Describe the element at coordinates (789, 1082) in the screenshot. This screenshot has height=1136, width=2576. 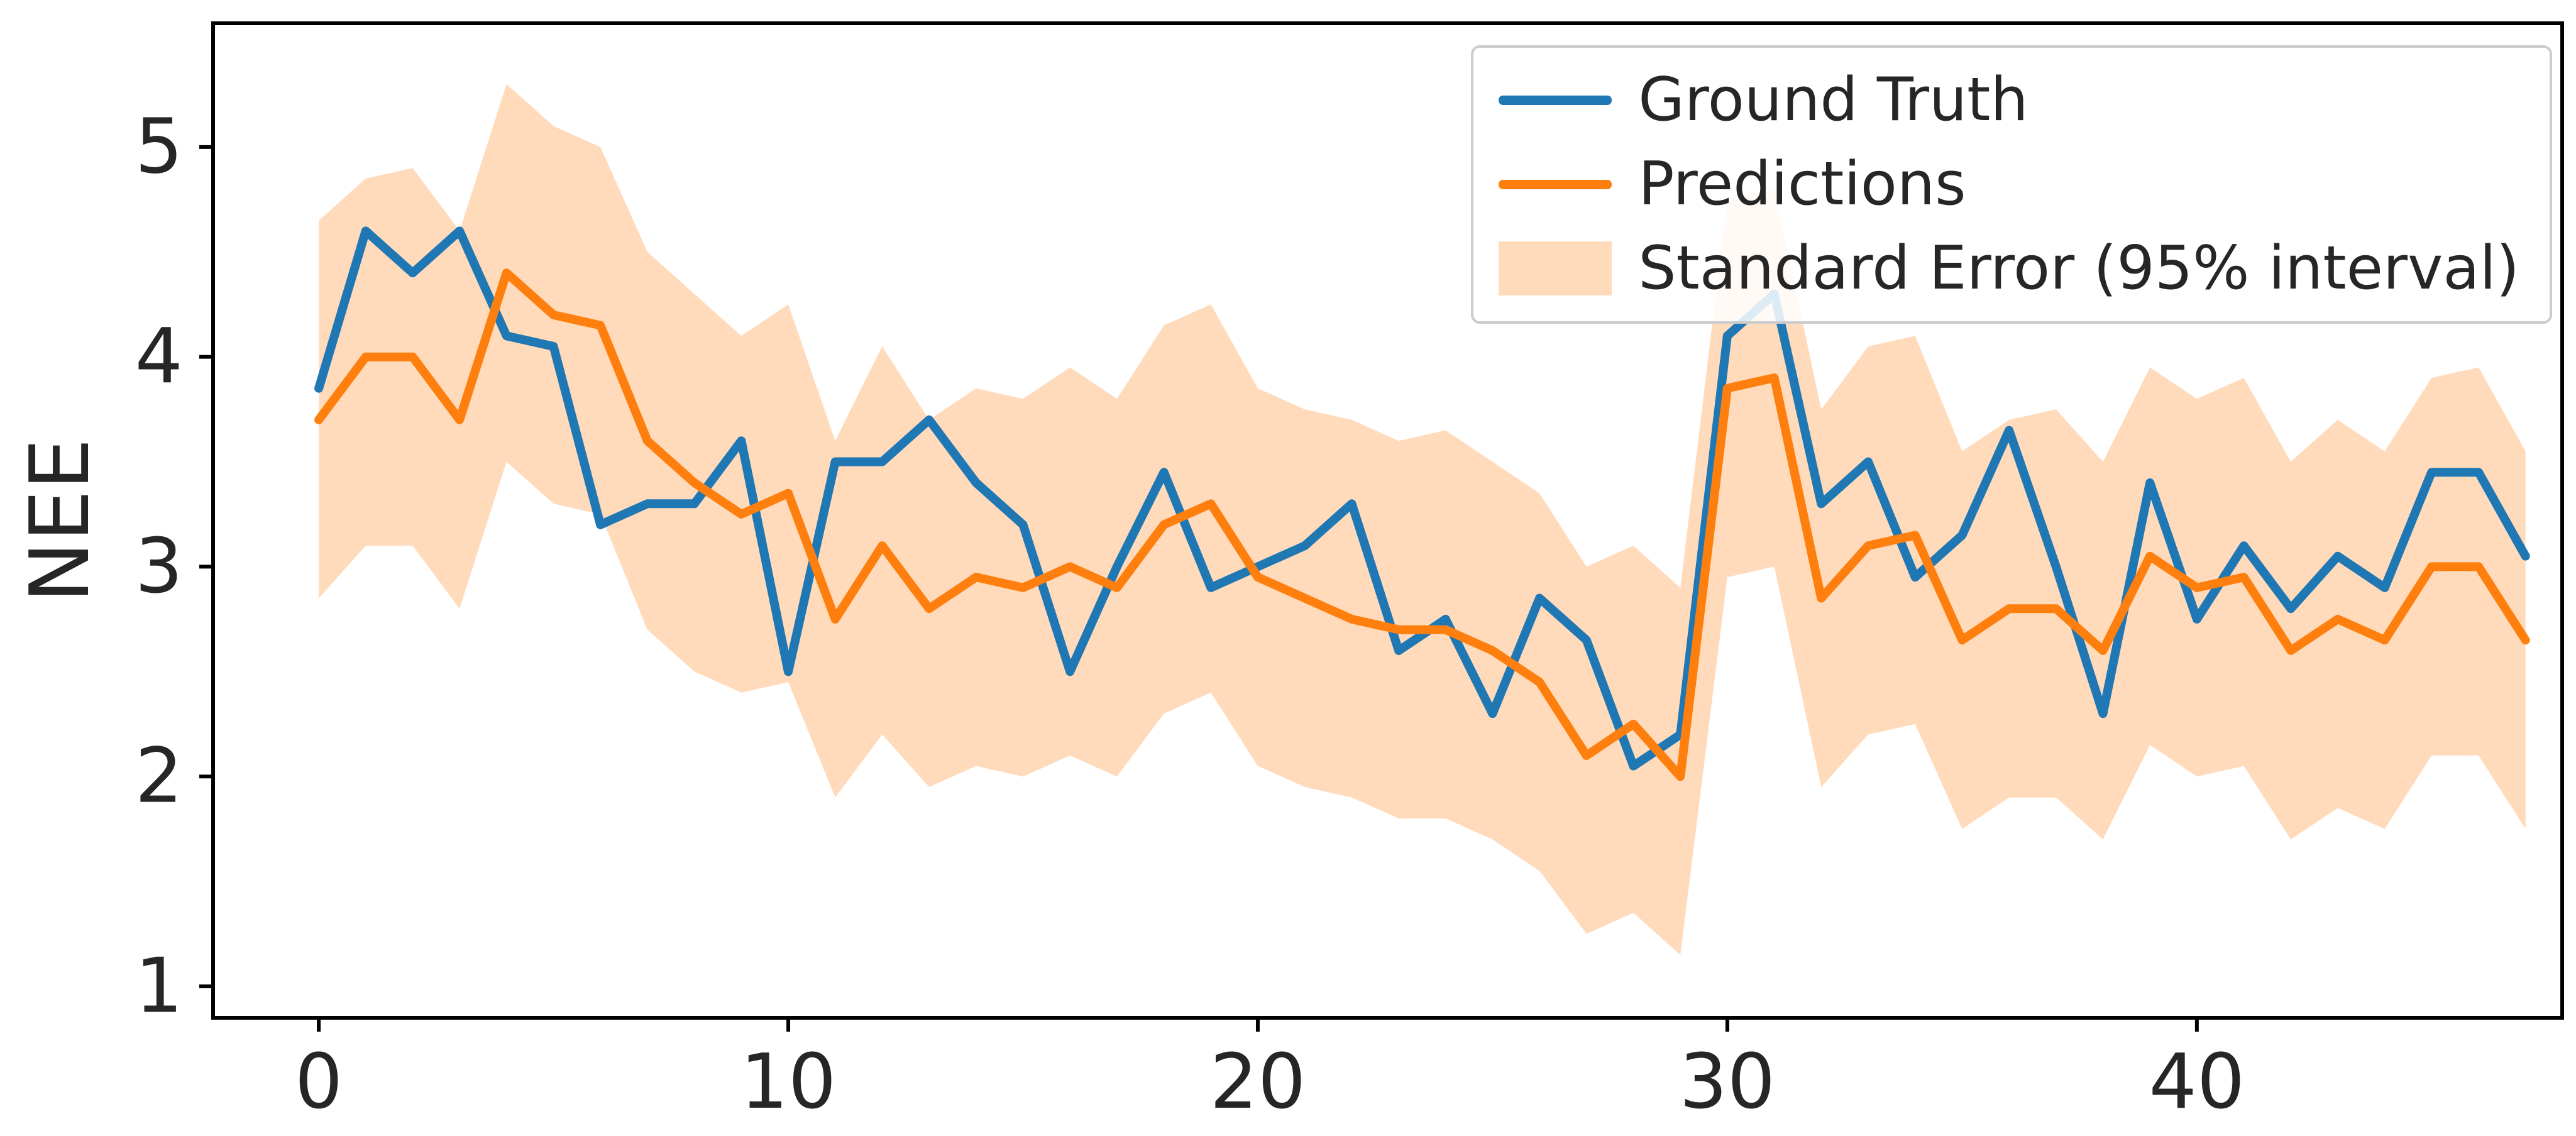
I see `x-tick-label: 10` at that location.